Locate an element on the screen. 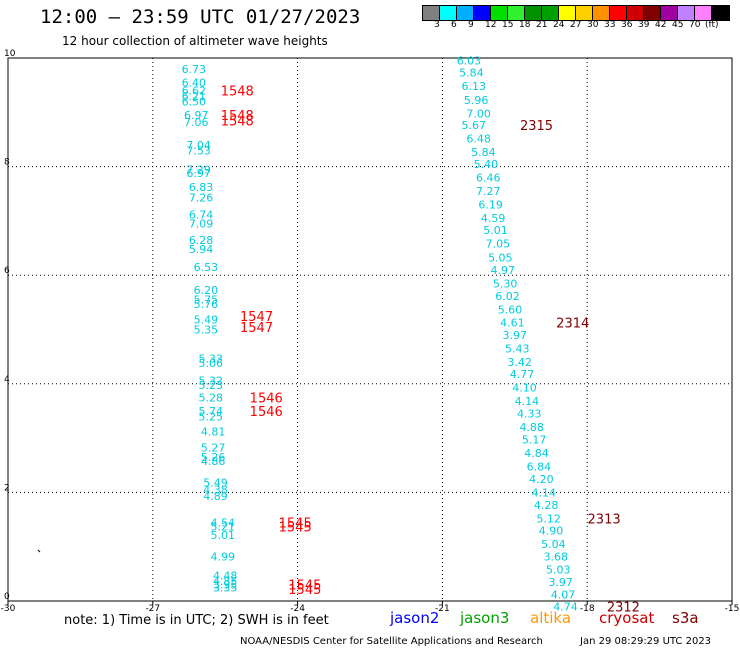 The height and width of the screenshot is (650, 740). legend-label: 24 is located at coordinates (559, 25).